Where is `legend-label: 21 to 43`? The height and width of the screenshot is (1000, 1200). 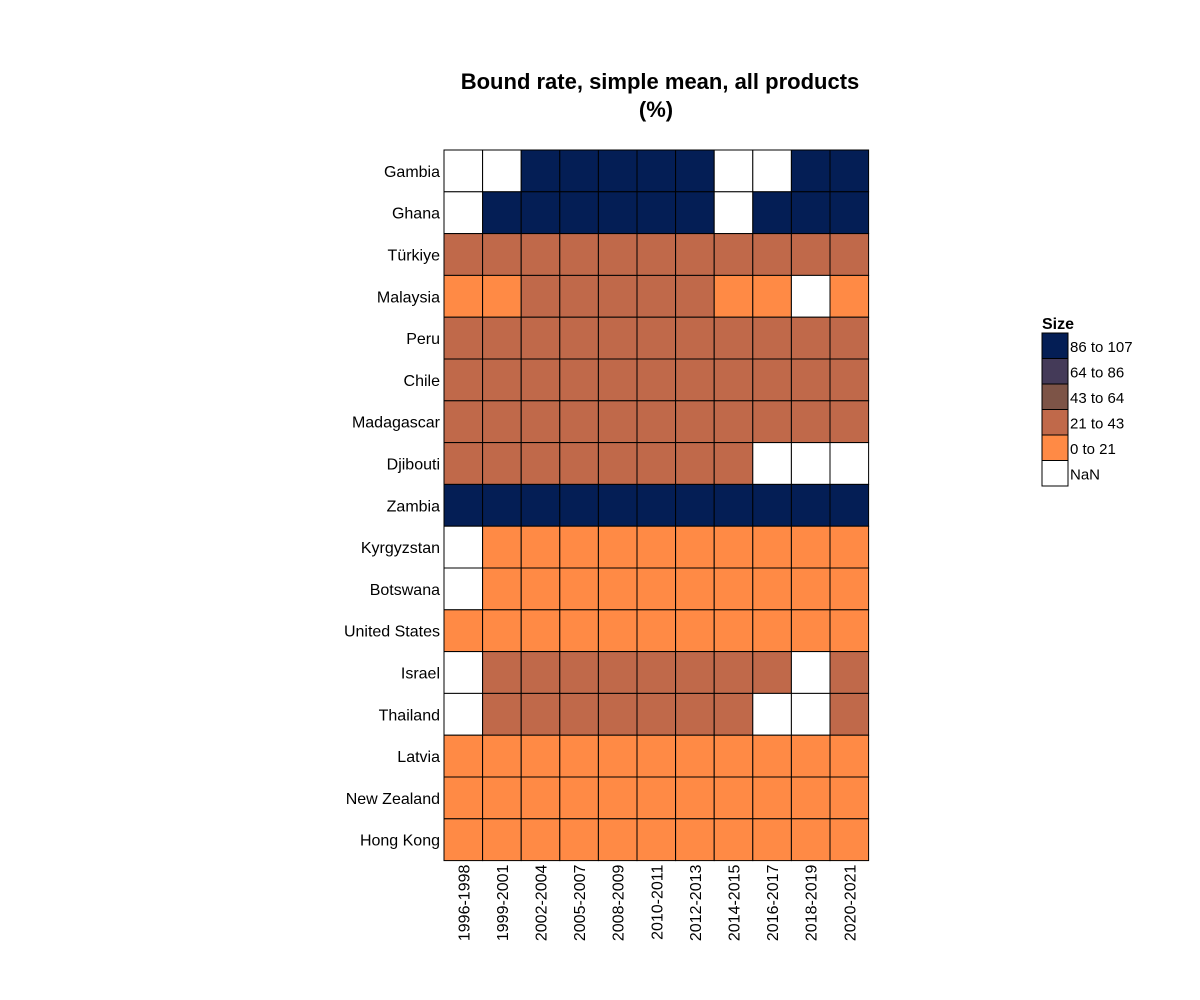
legend-label: 21 to 43 is located at coordinates (1097, 423).